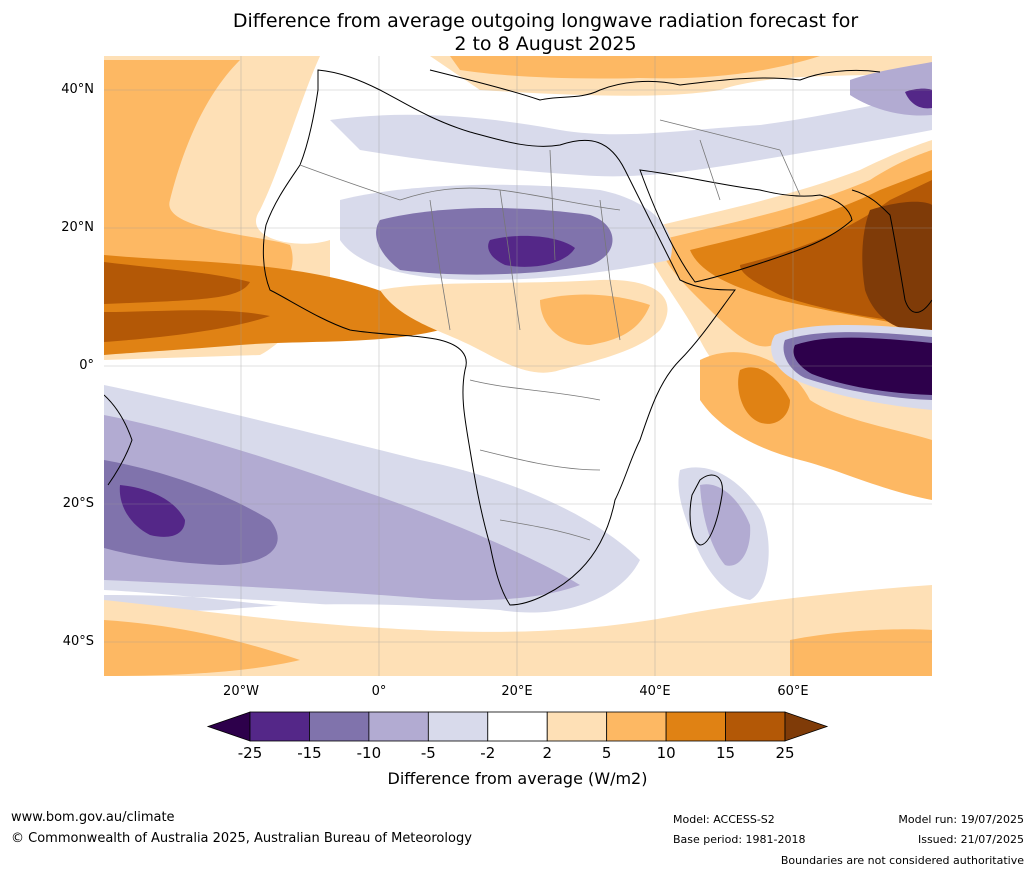  Describe the element at coordinates (517, 778) in the screenshot. I see `colorbar-label: Difference from average (W/m2)` at that location.